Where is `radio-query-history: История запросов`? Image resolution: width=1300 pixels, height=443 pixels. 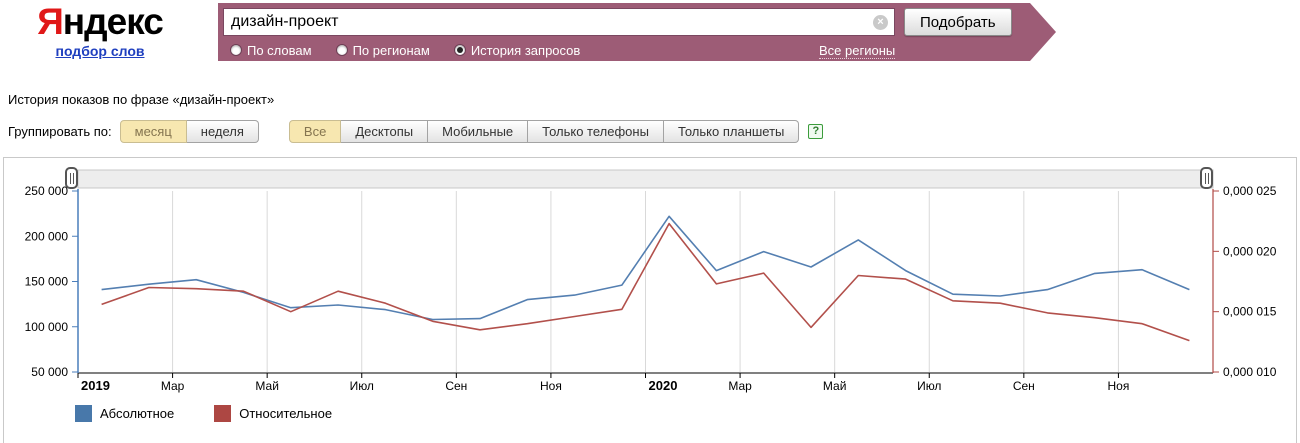
radio-query-history: История запросов is located at coordinates (517, 50).